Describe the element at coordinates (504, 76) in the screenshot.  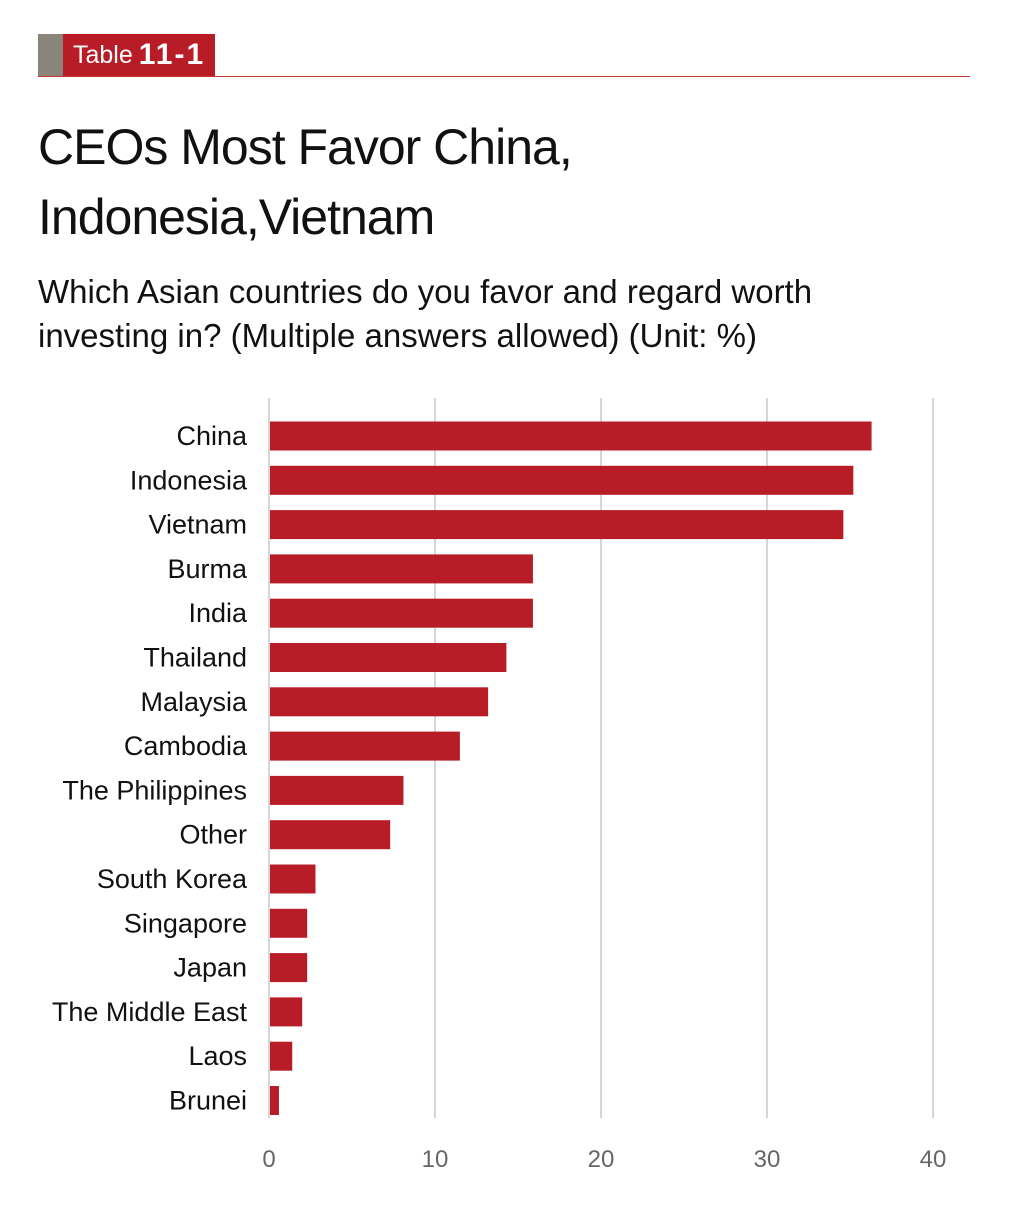
I see `header-rule` at that location.